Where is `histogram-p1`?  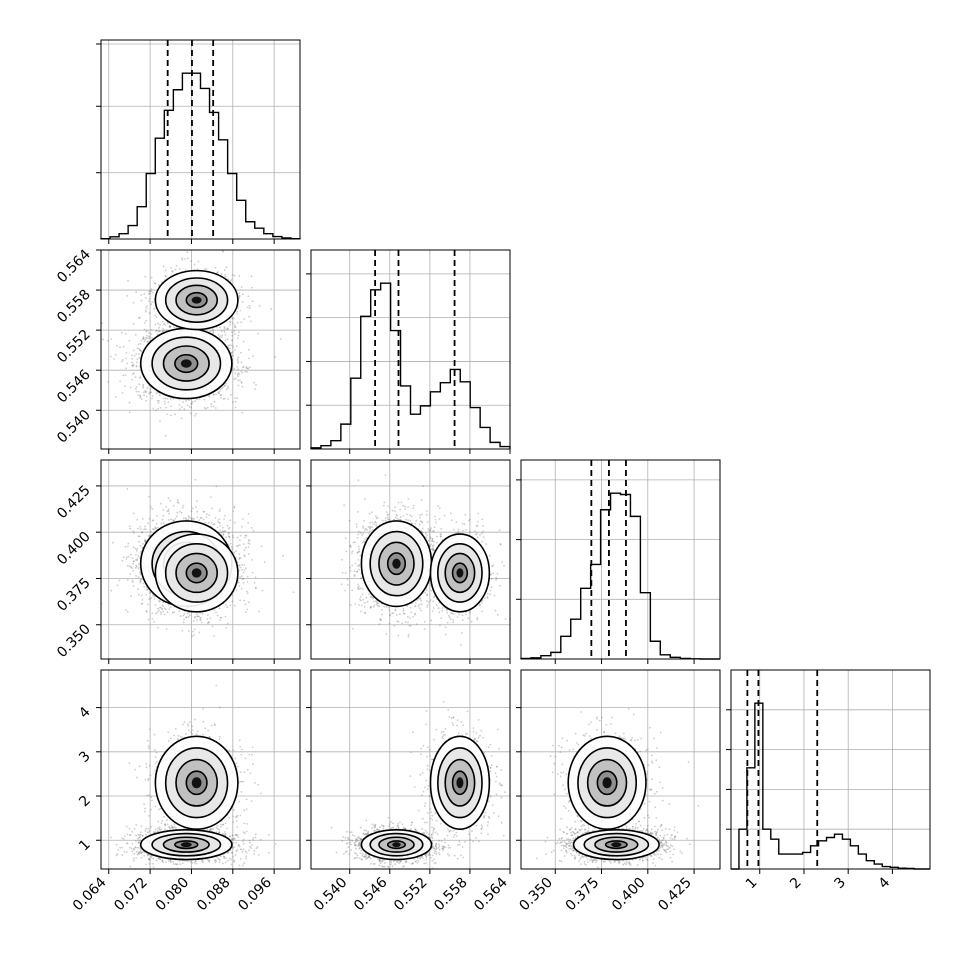 histogram-p1 is located at coordinates (410, 365).